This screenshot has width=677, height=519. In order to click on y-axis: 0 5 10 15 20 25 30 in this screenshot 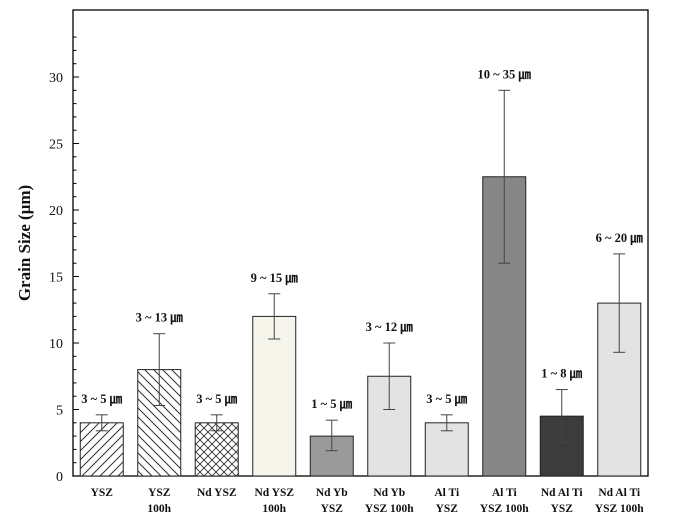, I will do `click(64, 260)`.